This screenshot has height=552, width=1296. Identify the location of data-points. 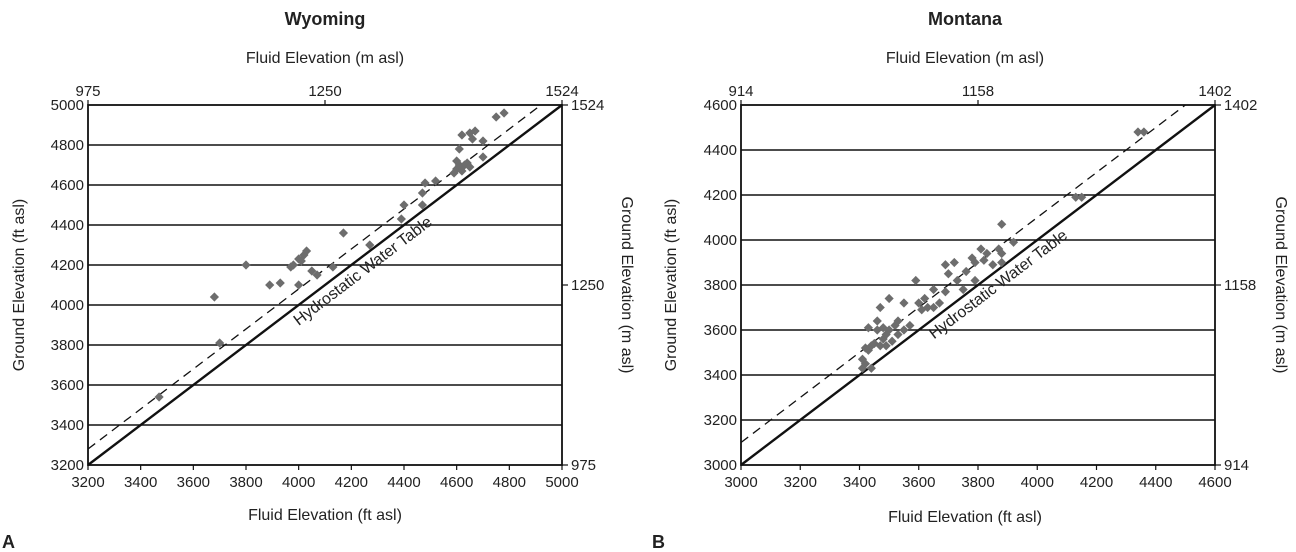
(1003, 250).